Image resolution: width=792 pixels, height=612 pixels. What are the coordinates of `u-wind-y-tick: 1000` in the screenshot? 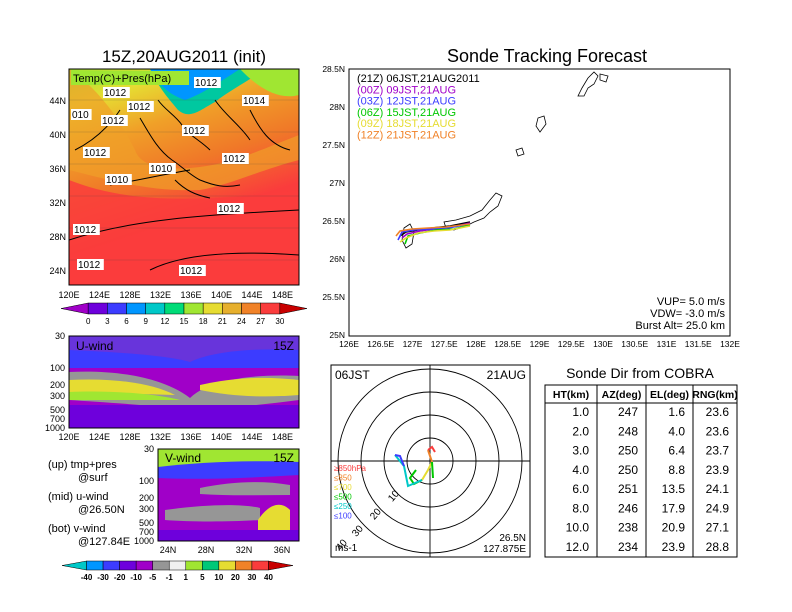 It's located at (55, 428).